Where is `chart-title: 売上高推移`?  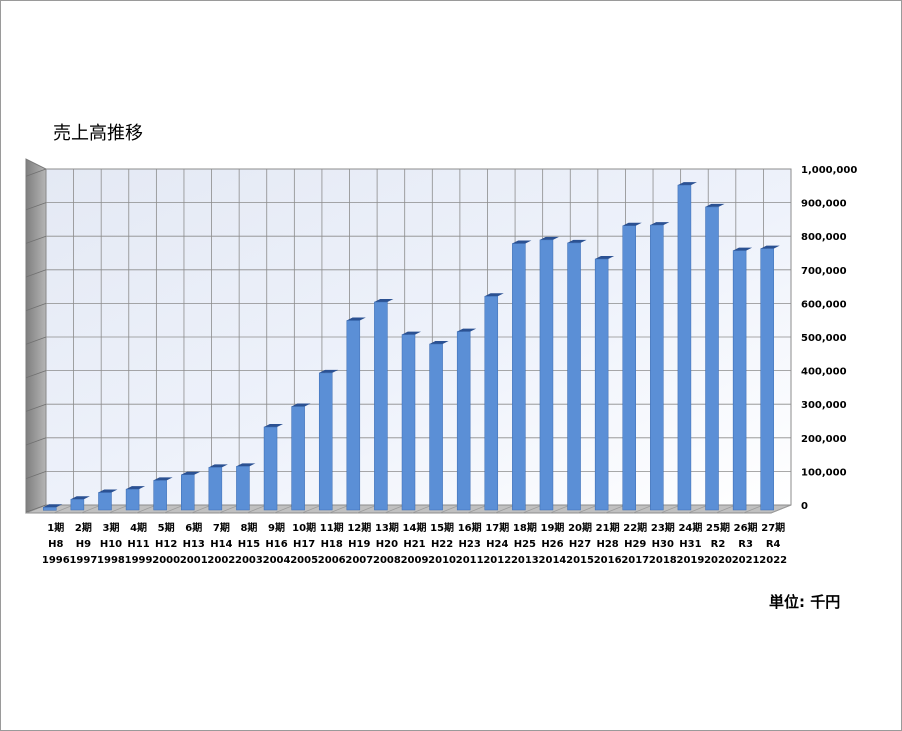
chart-title: 売上高推移 is located at coordinates (98, 133).